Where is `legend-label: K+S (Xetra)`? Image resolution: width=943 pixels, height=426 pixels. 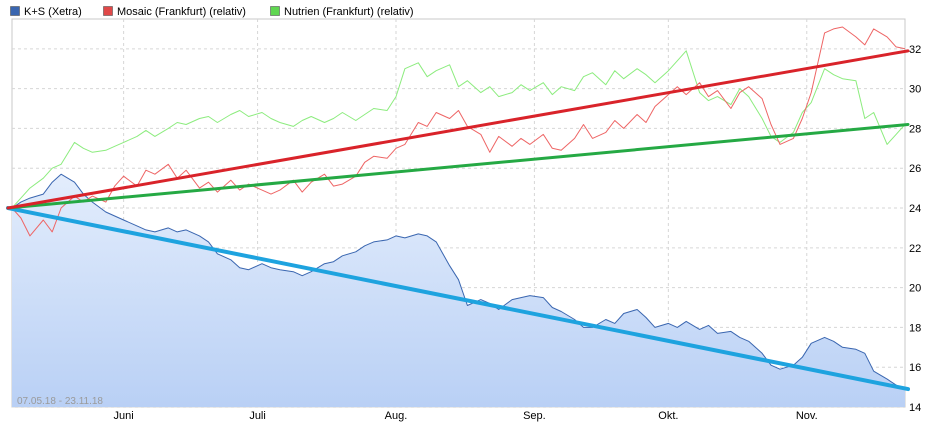
legend-label: K+S (Xetra) is located at coordinates (53, 12).